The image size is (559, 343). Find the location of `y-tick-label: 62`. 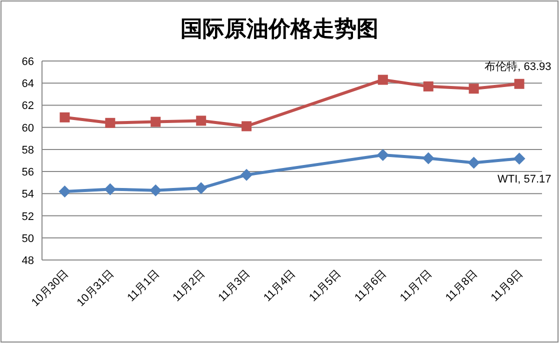

y-tick-label: 62 is located at coordinates (28, 106).